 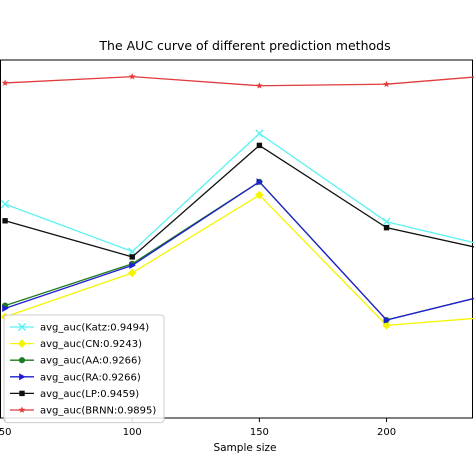 I want to click on series-line, so click(x=239, y=81).